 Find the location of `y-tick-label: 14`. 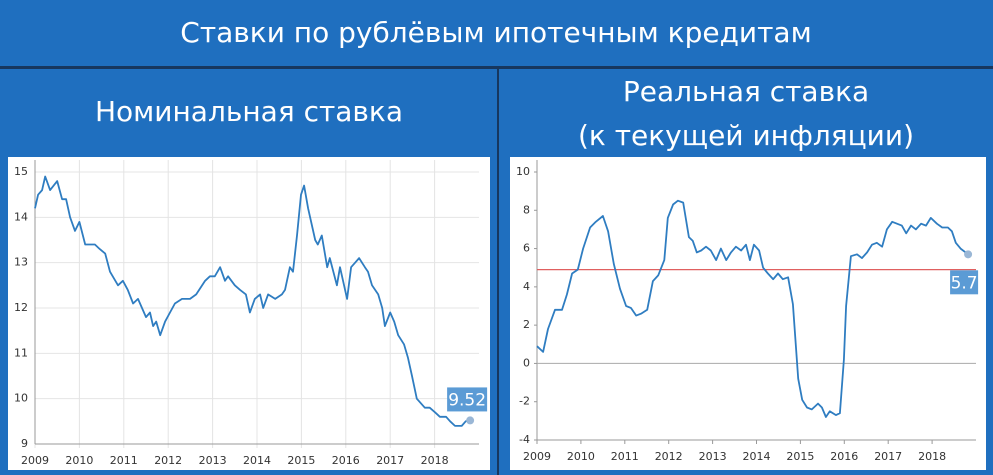

y-tick-label: 14 is located at coordinates (21, 216).